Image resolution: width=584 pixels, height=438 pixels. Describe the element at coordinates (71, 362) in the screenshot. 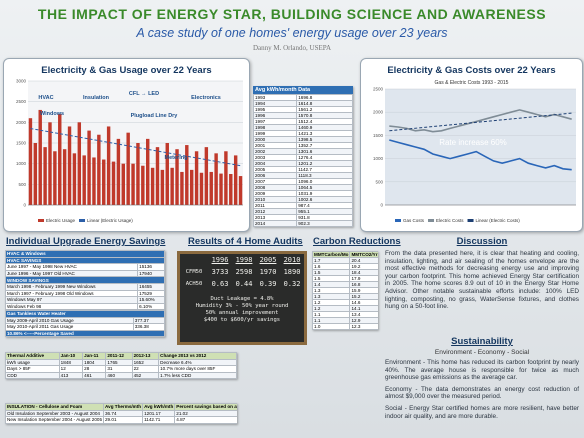

I see `table-cell: 1848` at that location.